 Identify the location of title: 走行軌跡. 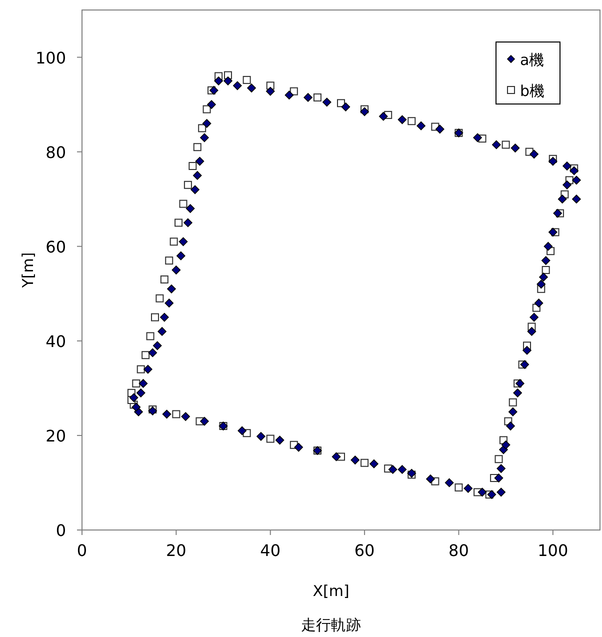
(331, 625).